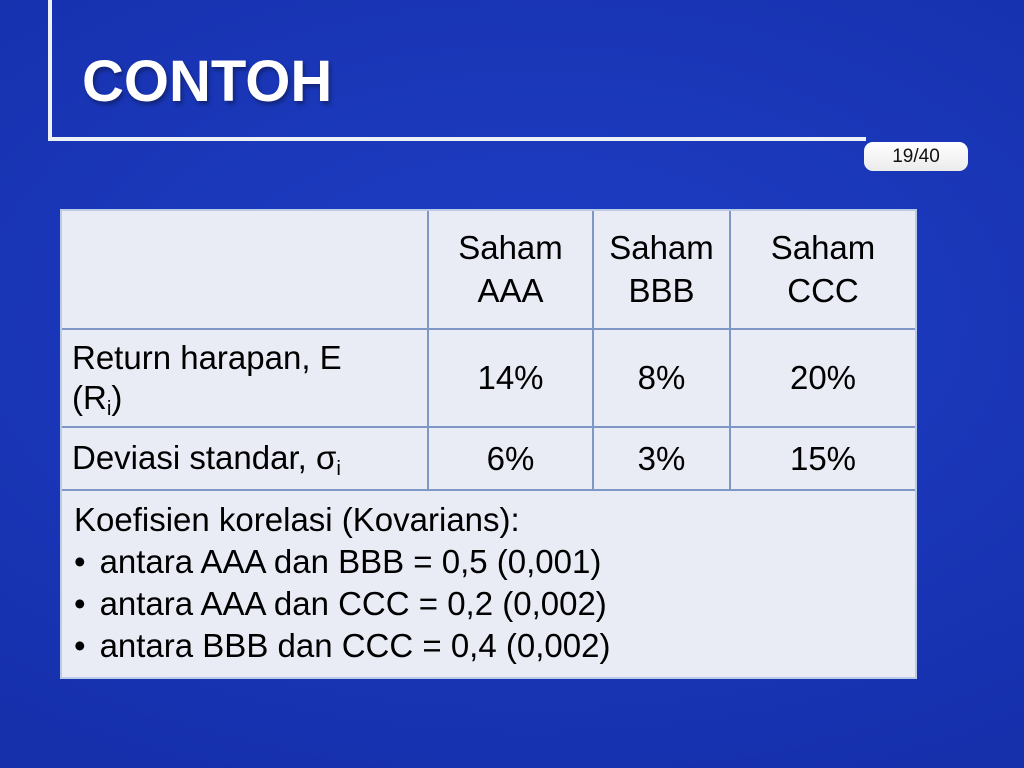 Image resolution: width=1024 pixels, height=768 pixels. What do you see at coordinates (245, 458) in the screenshot?
I see `row-label-deviasi-standar: Deviasi standar, σi` at bounding box center [245, 458].